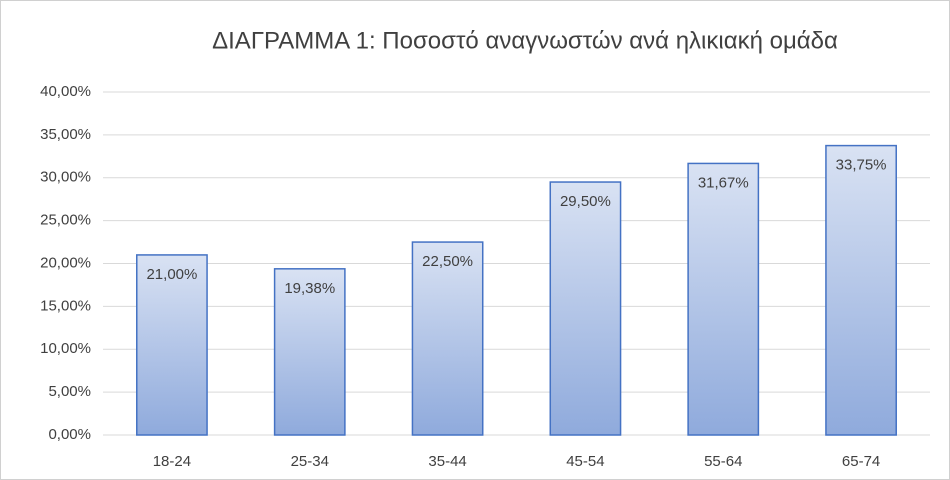 The image size is (950, 480). What do you see at coordinates (65, 177) in the screenshot?
I see `y-tick-label: 30,00%` at bounding box center [65, 177].